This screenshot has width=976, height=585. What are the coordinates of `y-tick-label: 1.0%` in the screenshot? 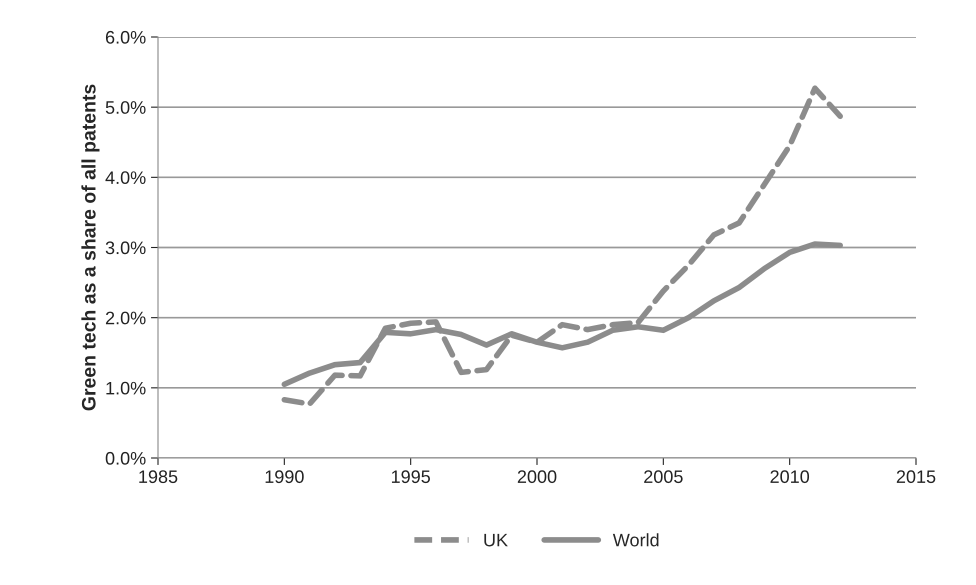 It's located at (126, 388).